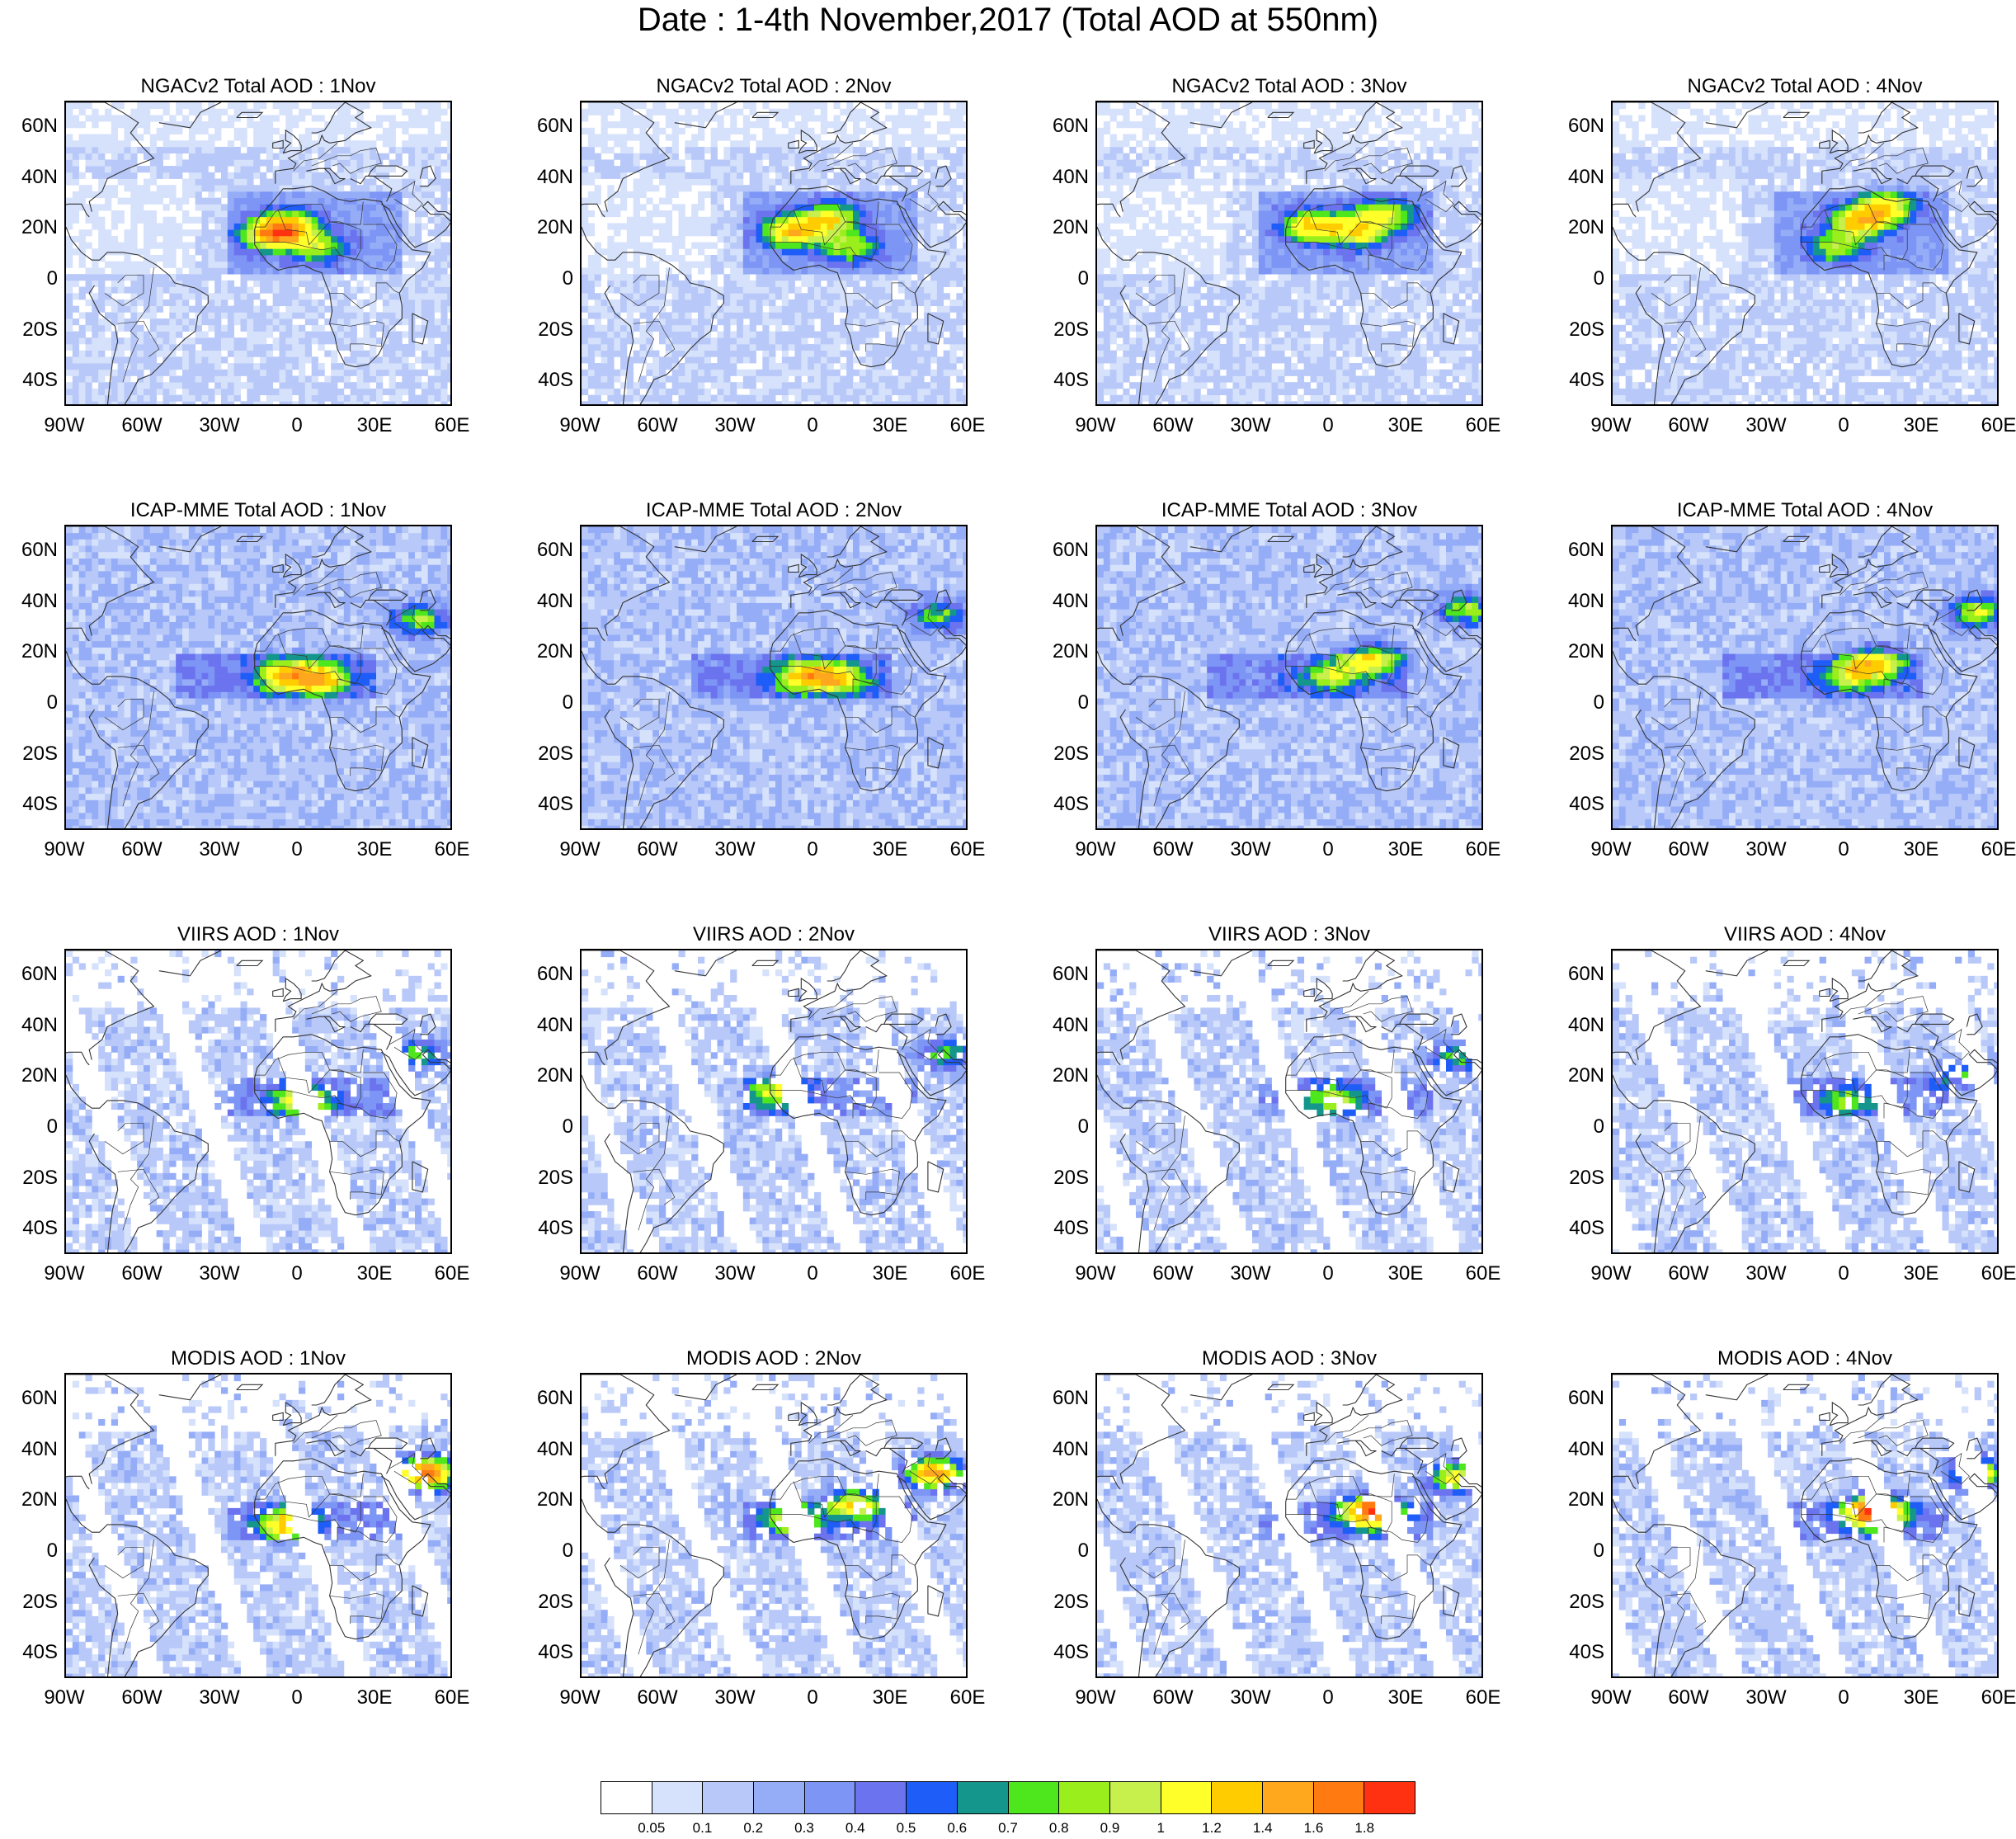  I want to click on colorbar-label: 0.2, so click(753, 1828).